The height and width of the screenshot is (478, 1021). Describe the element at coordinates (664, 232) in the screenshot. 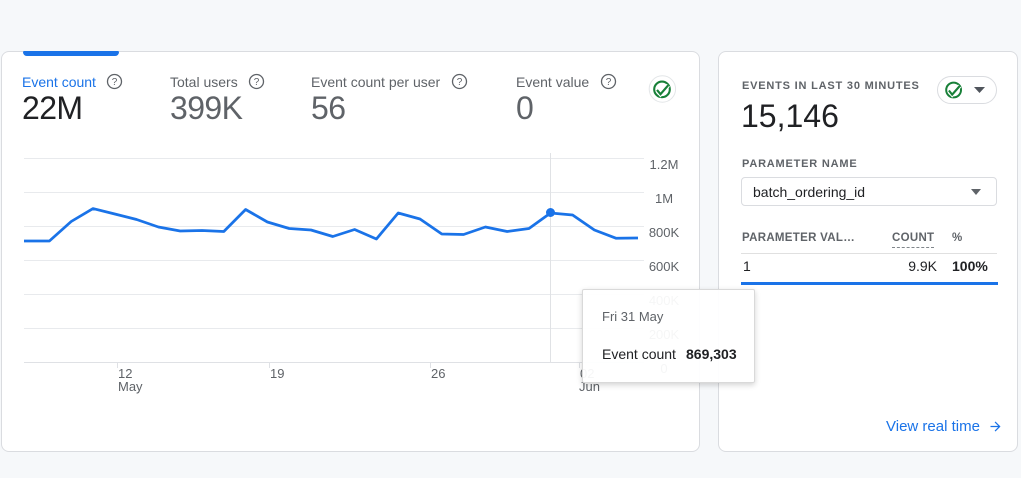

I see `svg-text: 800K` at that location.